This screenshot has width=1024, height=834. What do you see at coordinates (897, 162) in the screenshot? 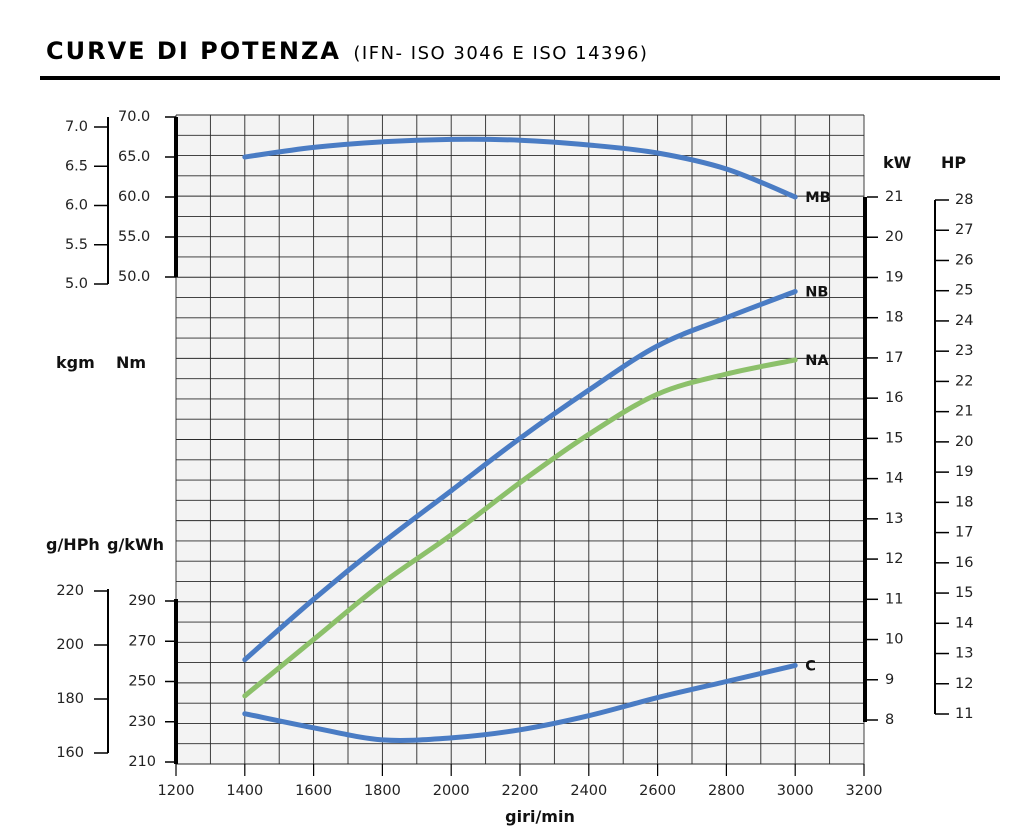
I see `unit-label-kw: kW` at bounding box center [897, 162].